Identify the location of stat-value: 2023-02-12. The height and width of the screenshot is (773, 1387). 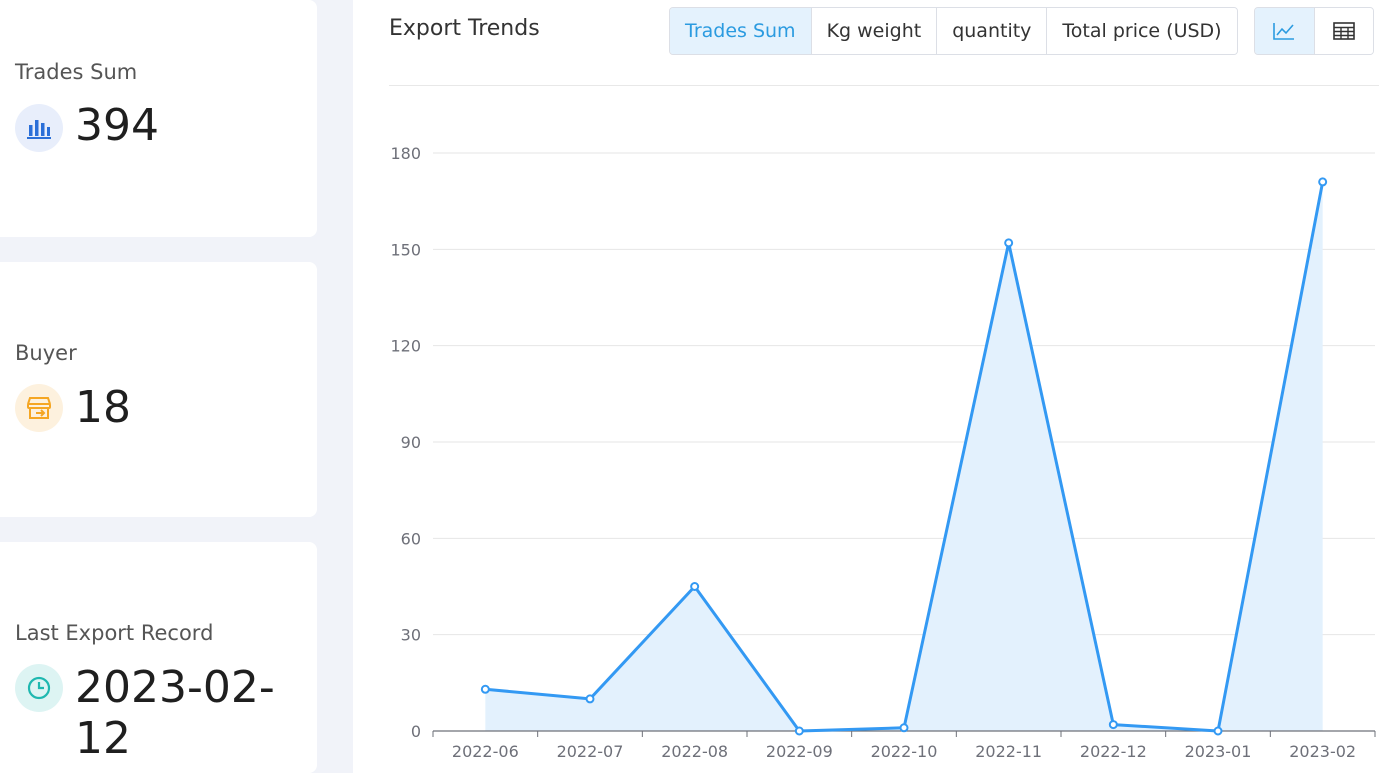
(175, 713).